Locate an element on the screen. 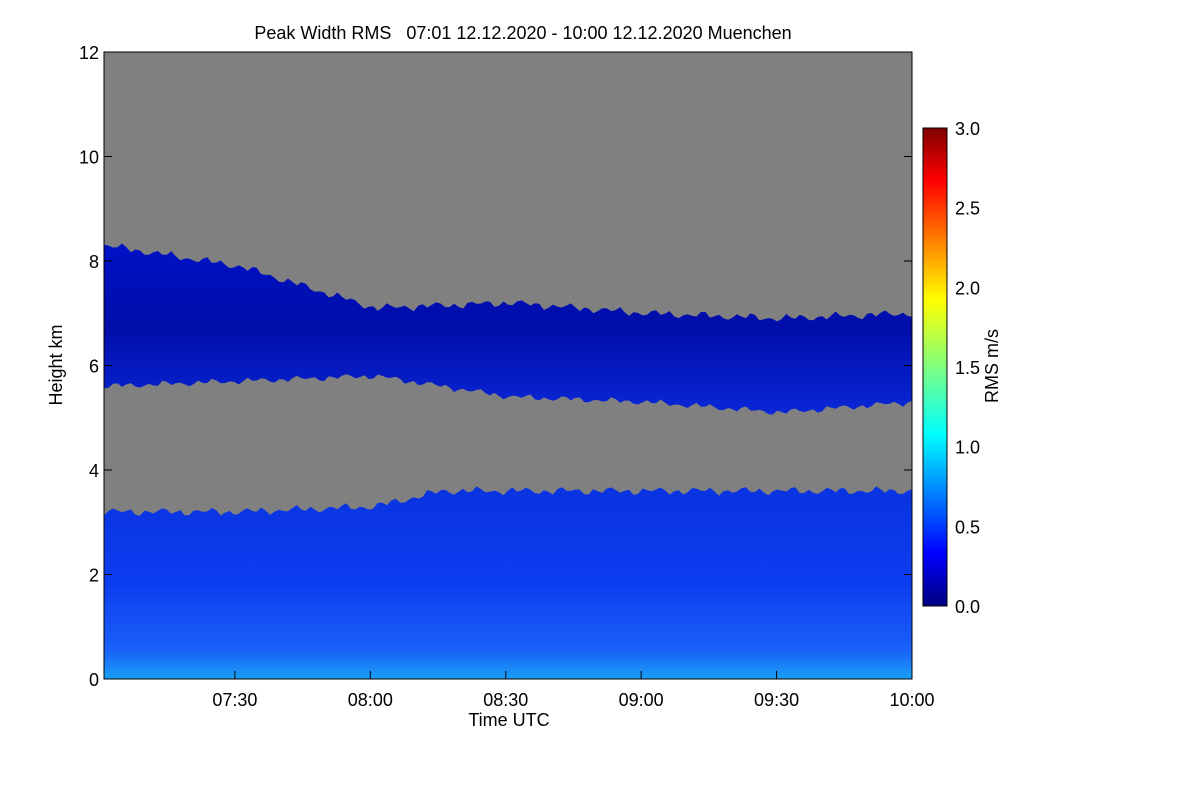 The height and width of the screenshot is (800, 1200). colorbar-tick-label: 2.0 is located at coordinates (967, 288).